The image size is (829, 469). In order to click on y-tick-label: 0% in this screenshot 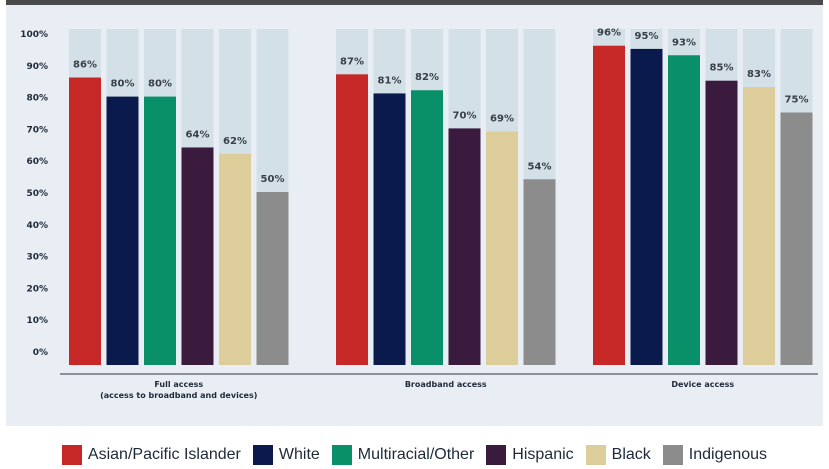, I will do `click(40, 353)`.